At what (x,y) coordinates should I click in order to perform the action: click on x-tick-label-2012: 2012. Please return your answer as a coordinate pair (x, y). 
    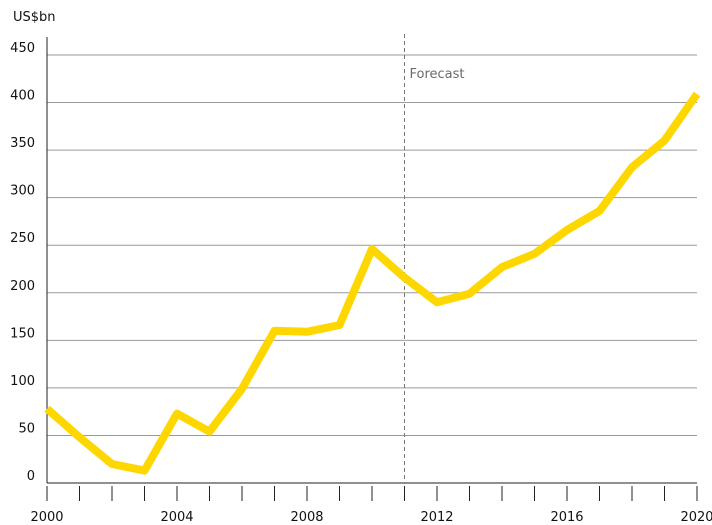
    Looking at the image, I should click on (436, 517).